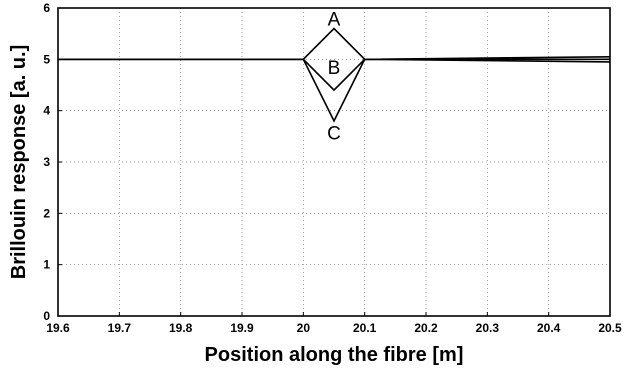  What do you see at coordinates (46, 111) in the screenshot?
I see `y-tick-label: 4` at bounding box center [46, 111].